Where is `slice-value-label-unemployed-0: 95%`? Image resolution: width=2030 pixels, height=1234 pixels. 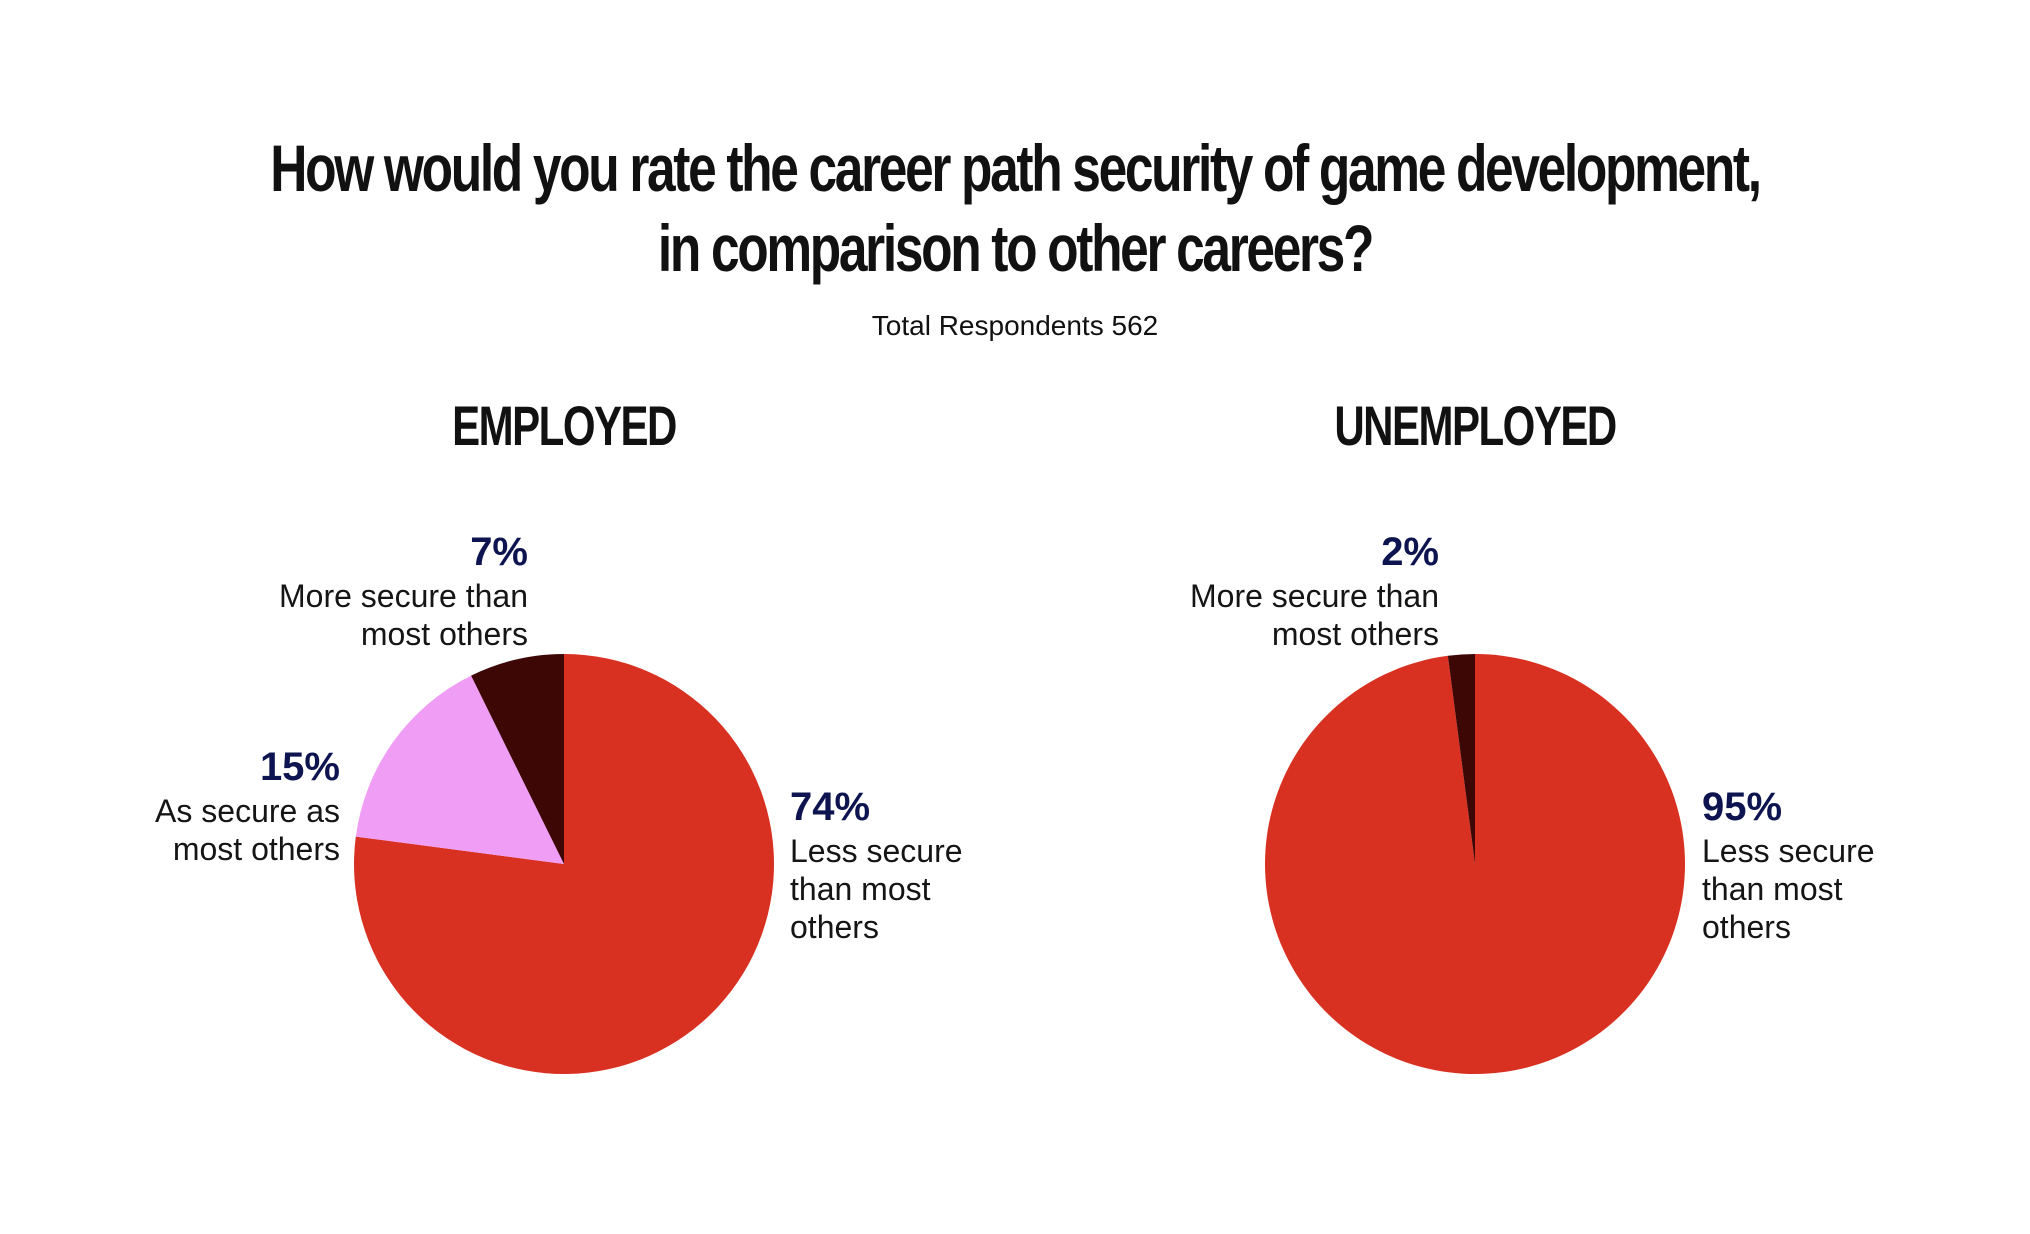 slice-value-label-unemployed-0: 95% is located at coordinates (1742, 807).